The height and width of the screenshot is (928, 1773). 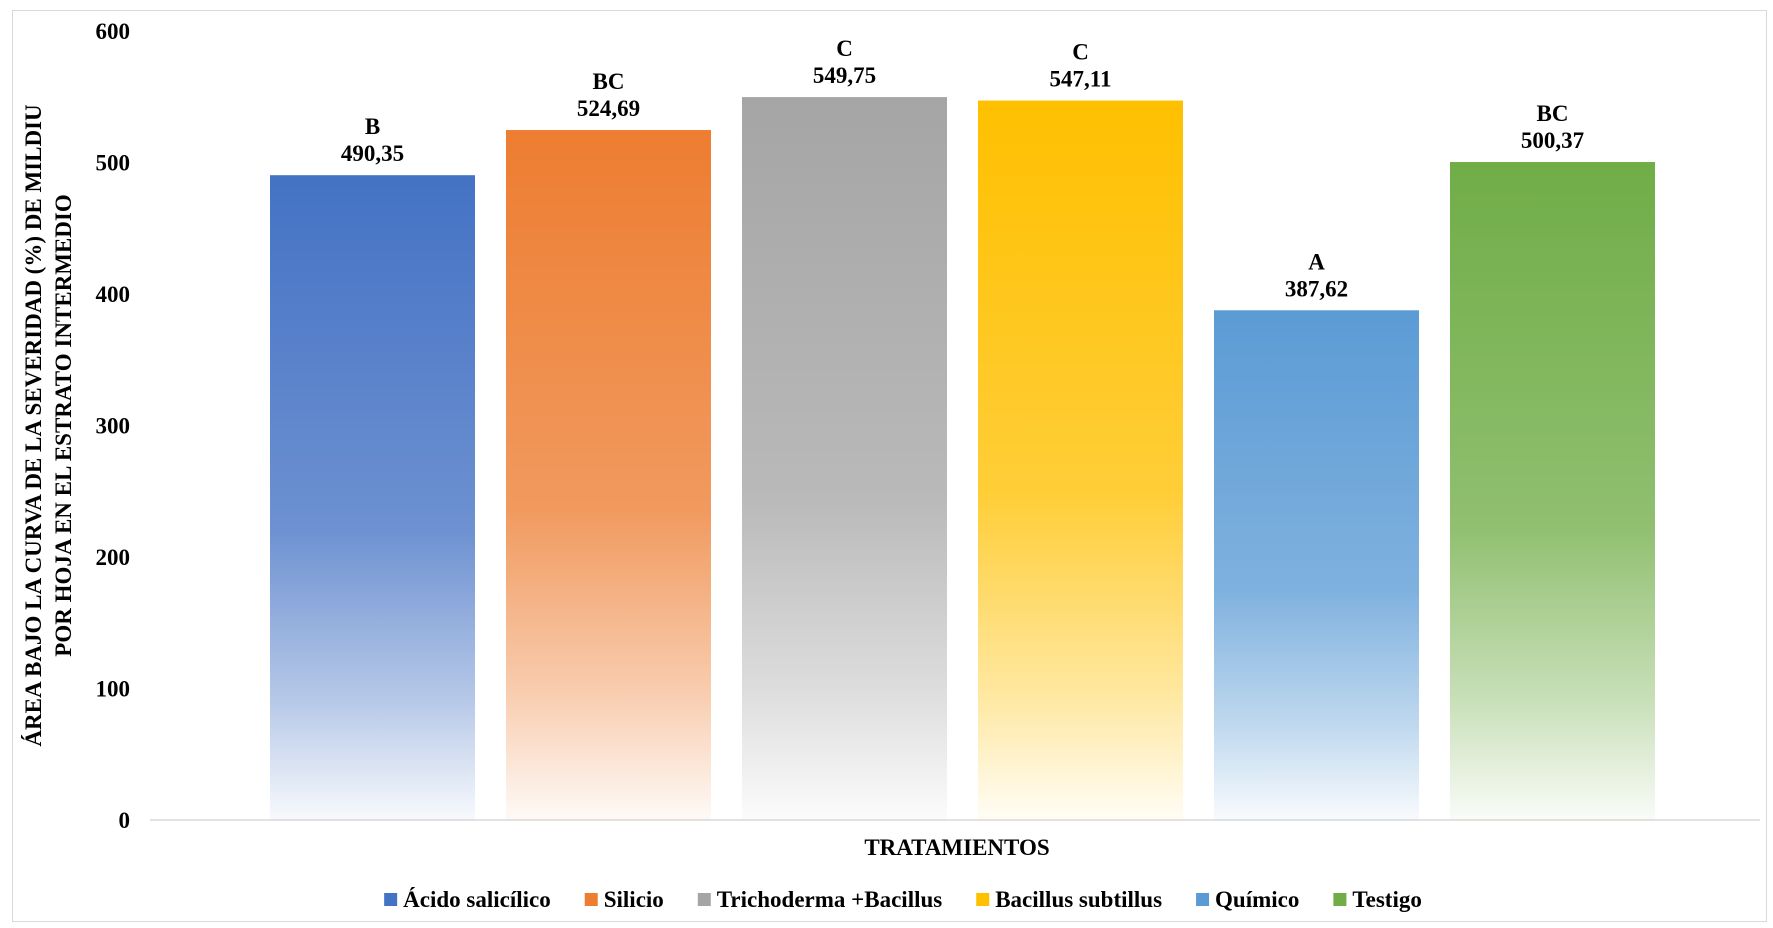 I want to click on y-tick-label: 400, so click(x=113, y=294).